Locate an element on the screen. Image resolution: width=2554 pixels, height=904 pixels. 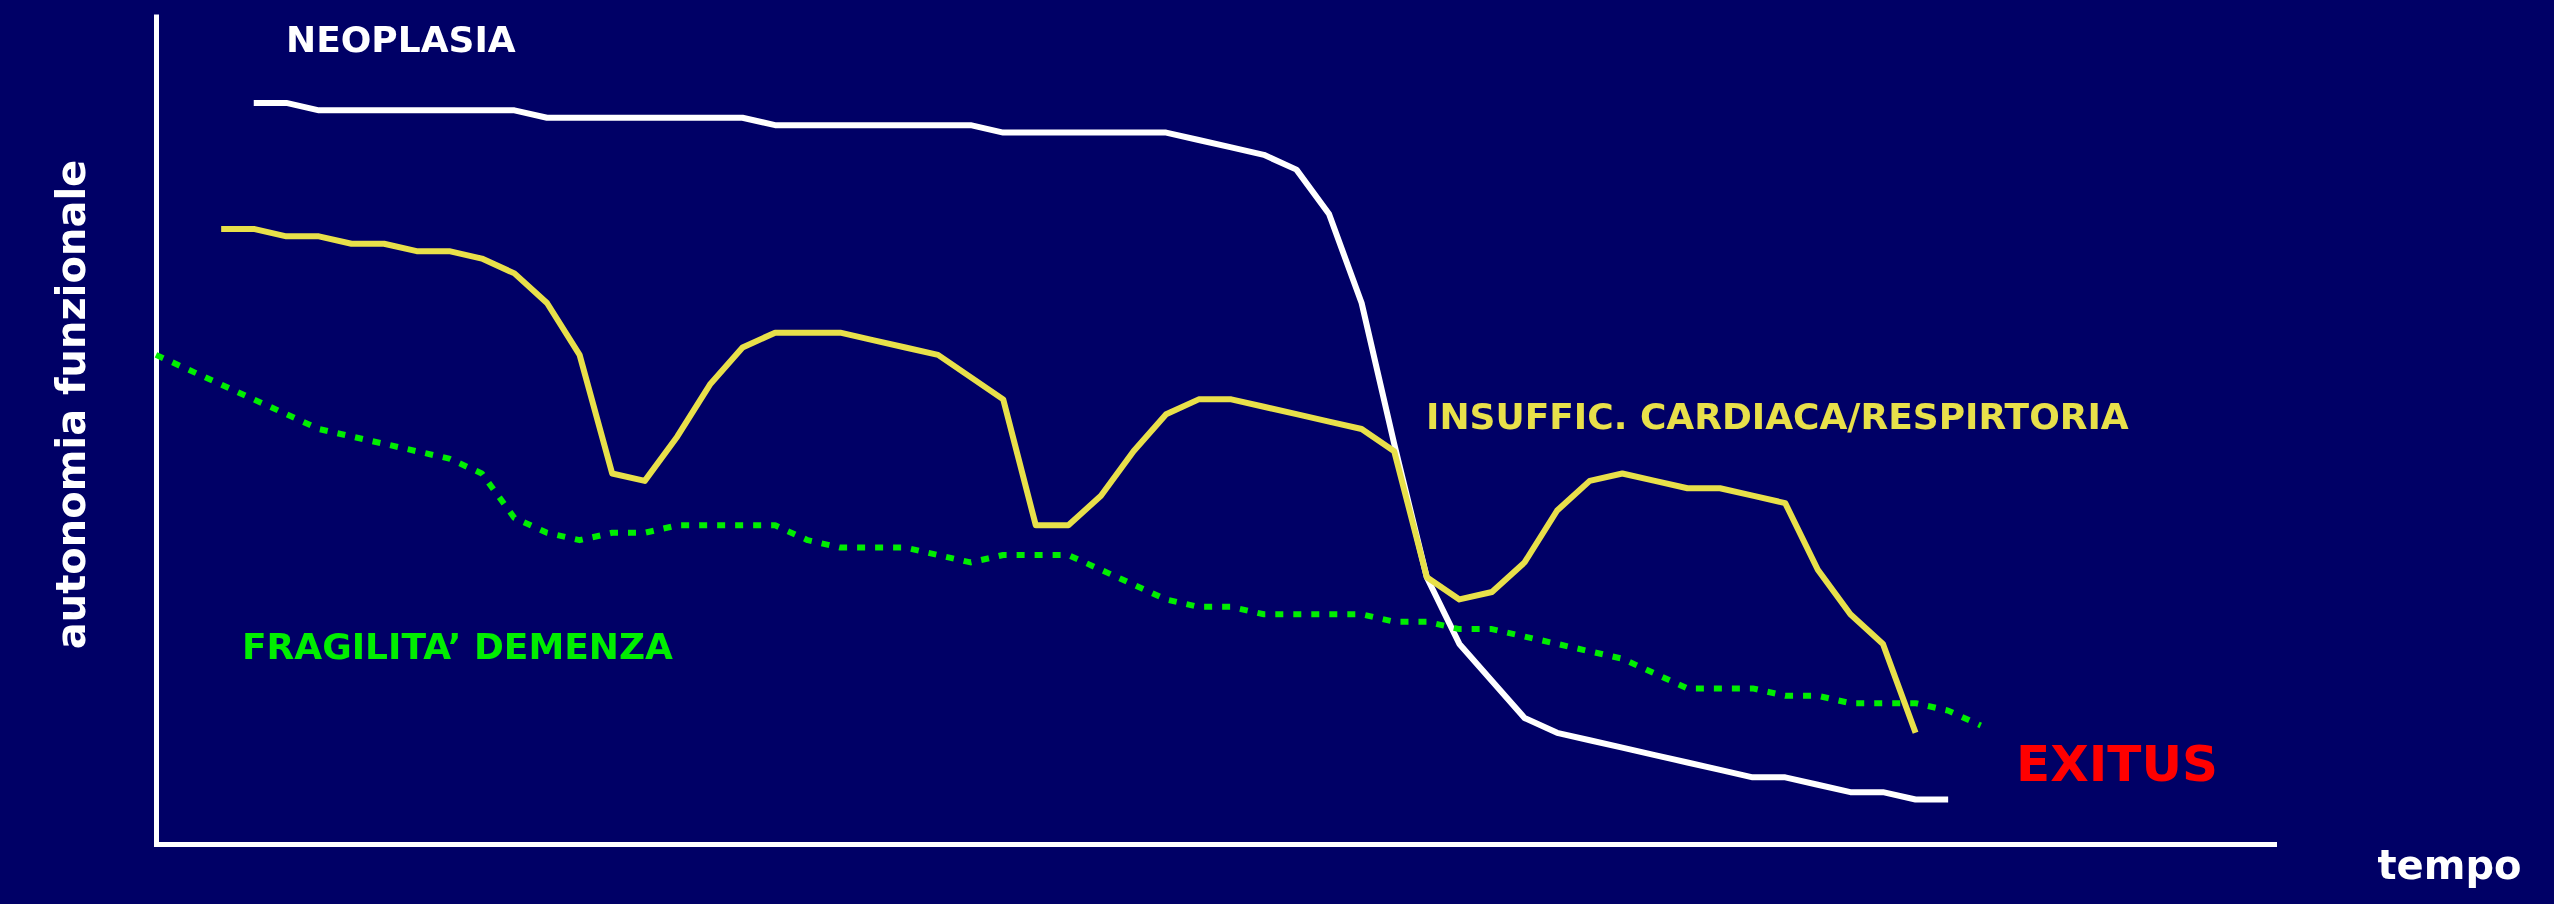
x-axis-title: tempo is located at coordinates (2449, 864).